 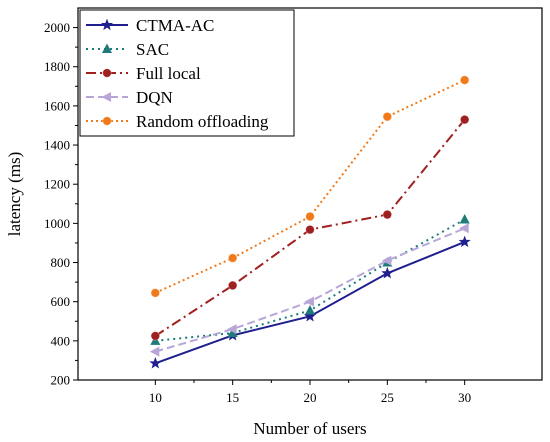 What do you see at coordinates (155, 397) in the screenshot?
I see `x-tick-label-10: 10` at bounding box center [155, 397].